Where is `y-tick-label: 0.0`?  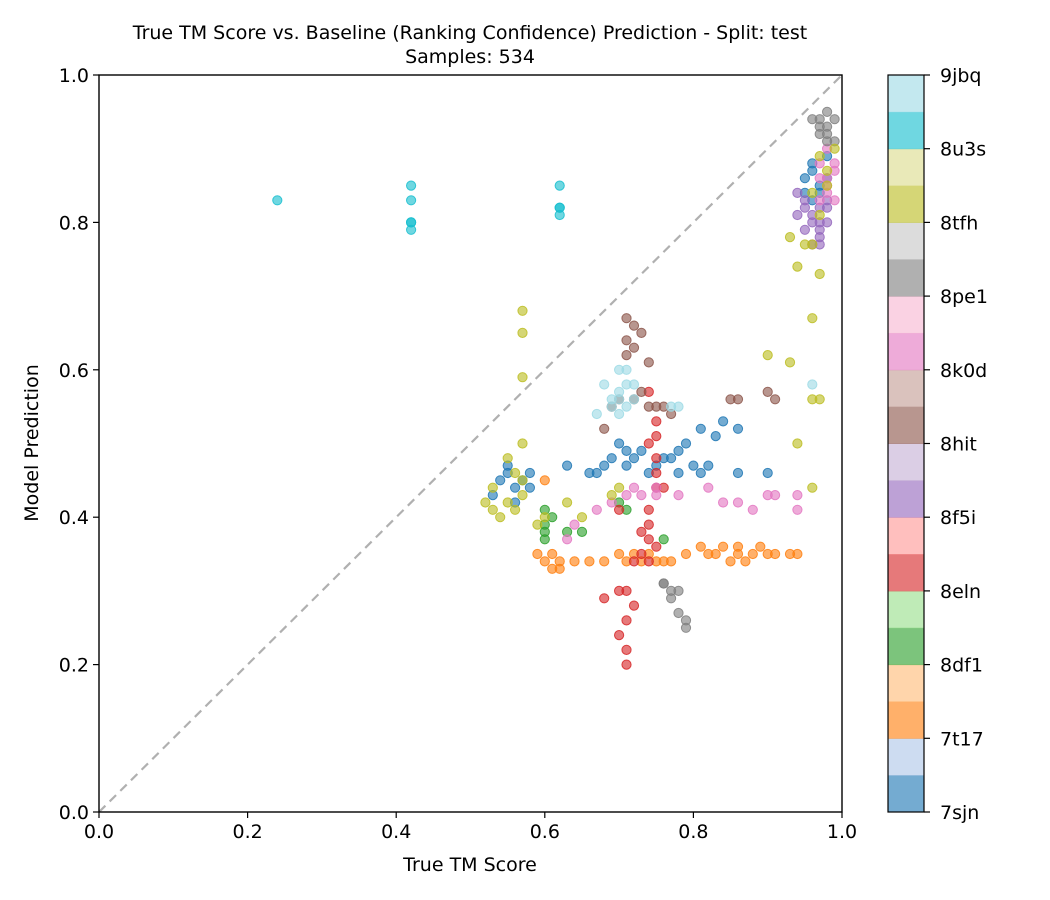 y-tick-label: 0.0 is located at coordinates (74, 813).